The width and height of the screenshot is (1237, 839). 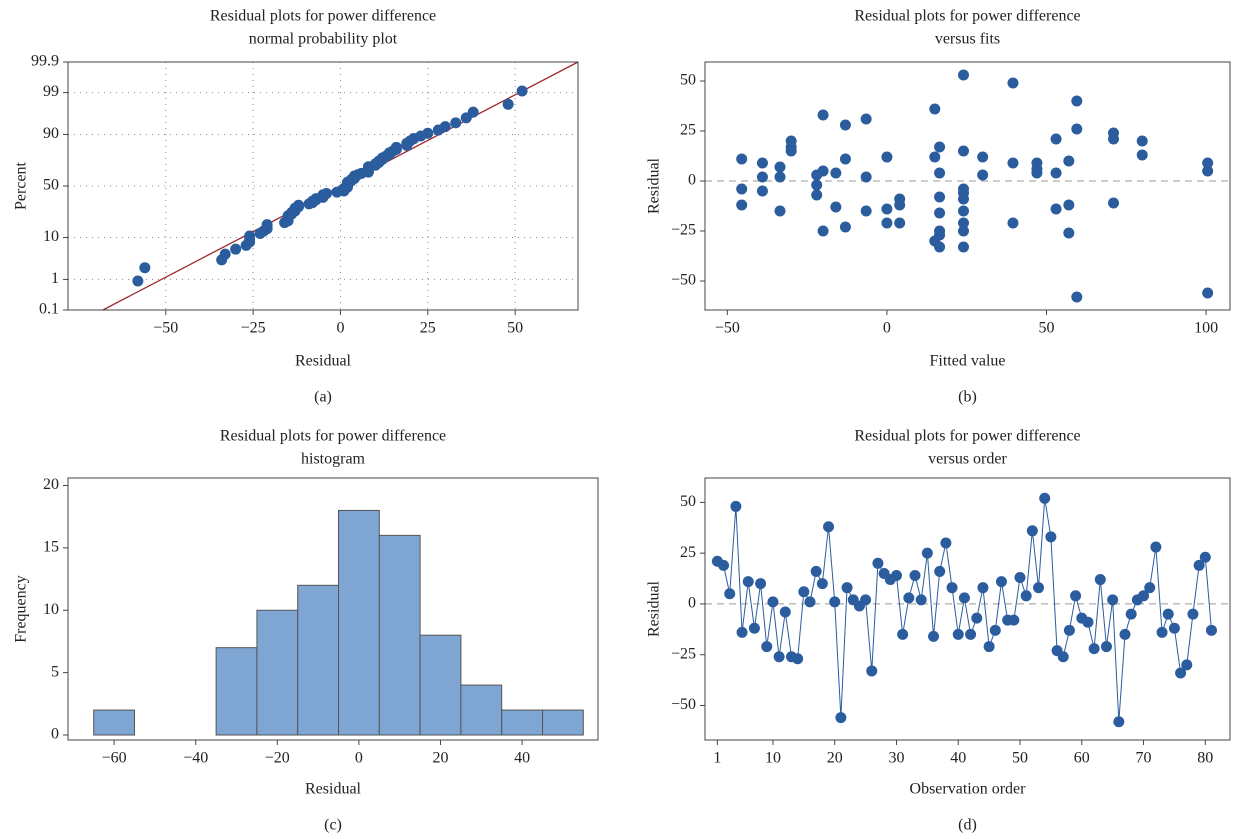 I want to click on x-tick-label: −40, so click(x=195, y=758).